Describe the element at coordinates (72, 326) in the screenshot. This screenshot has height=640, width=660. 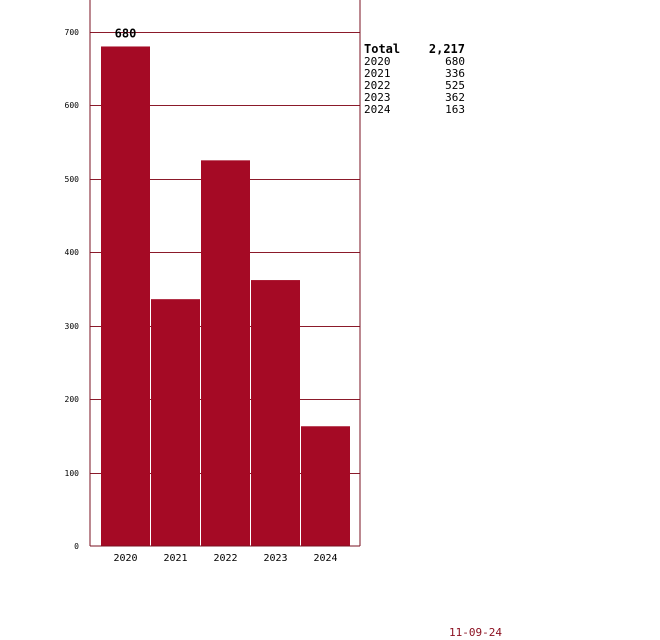
I see `y-tick-label: 300` at that location.